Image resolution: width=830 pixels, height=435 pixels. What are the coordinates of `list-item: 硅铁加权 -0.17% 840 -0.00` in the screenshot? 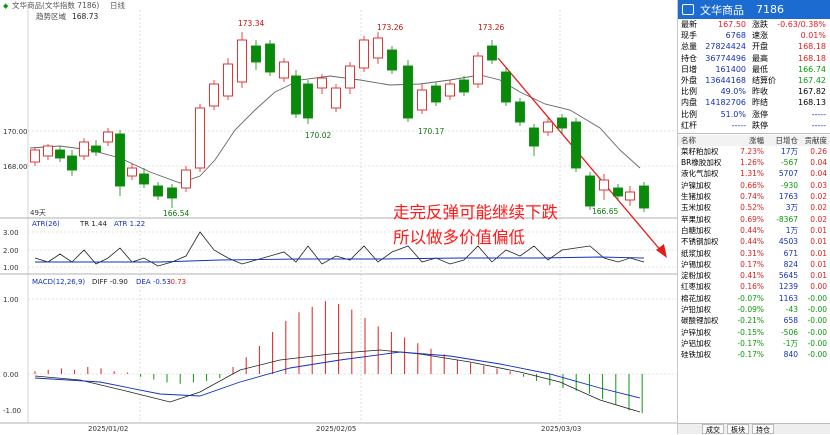 It's located at (754, 354).